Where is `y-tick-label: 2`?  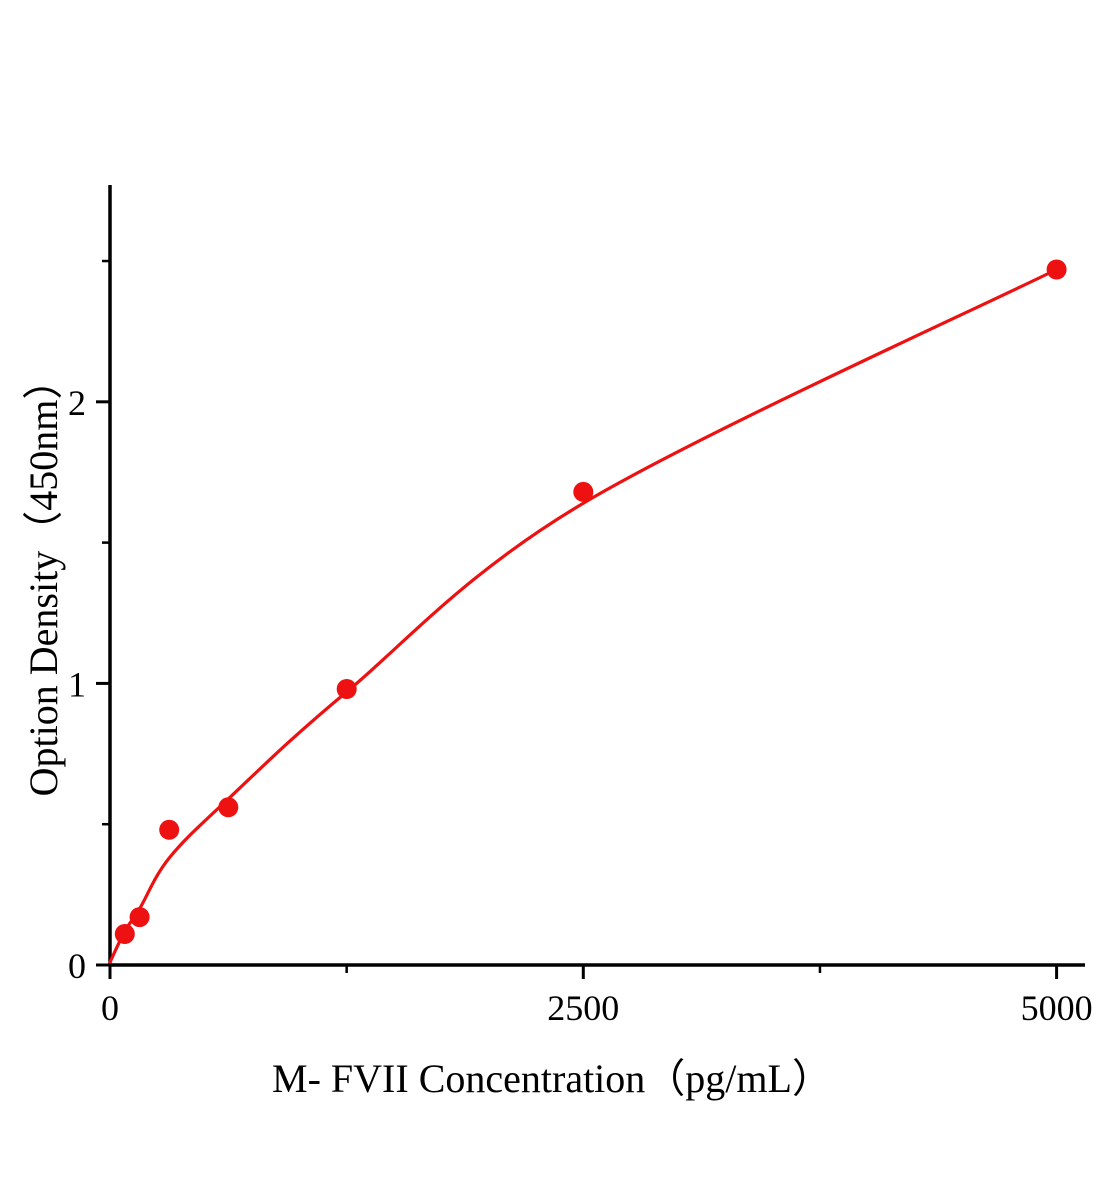
y-tick-label: 2 is located at coordinates (77, 403).